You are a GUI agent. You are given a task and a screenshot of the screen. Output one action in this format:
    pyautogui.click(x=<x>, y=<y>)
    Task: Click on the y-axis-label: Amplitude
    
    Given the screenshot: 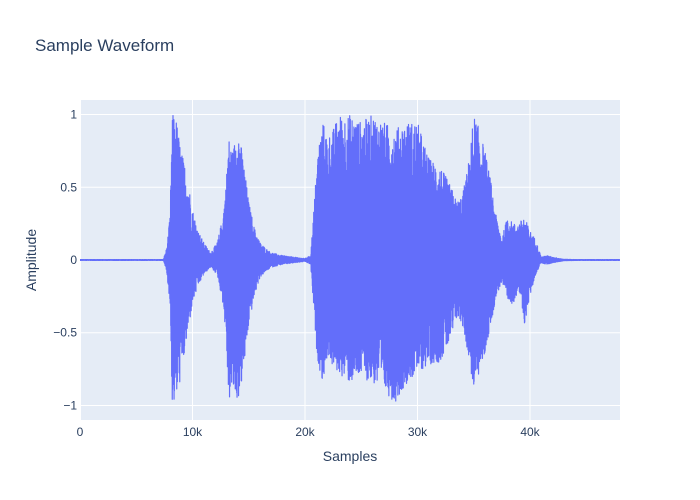 What is the action you would take?
    pyautogui.click(x=31, y=260)
    